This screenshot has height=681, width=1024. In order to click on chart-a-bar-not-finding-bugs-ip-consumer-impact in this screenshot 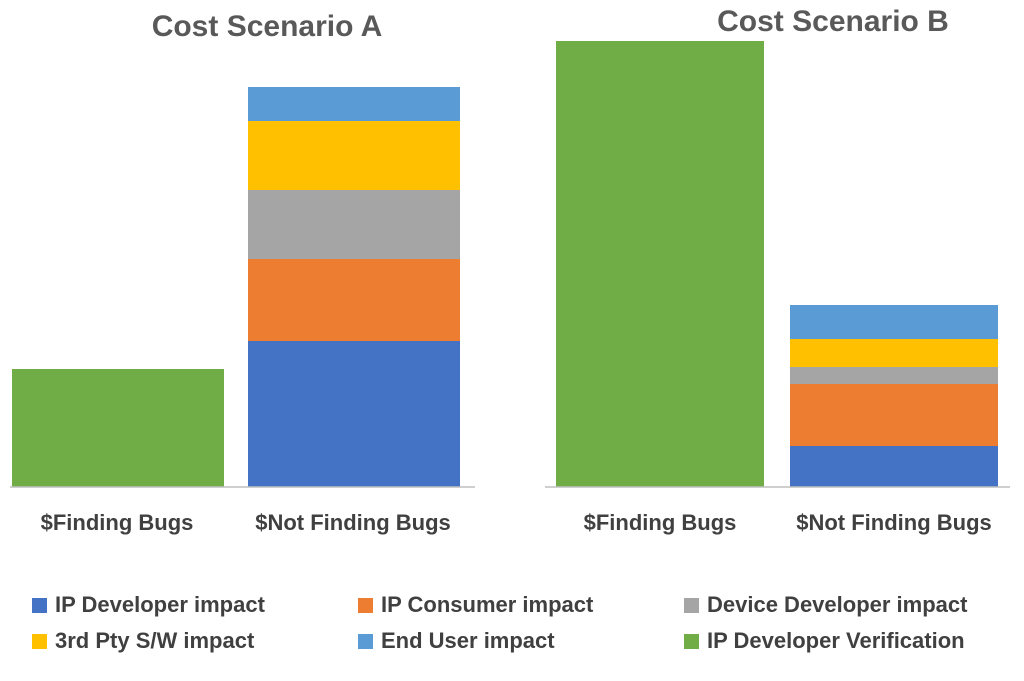, I will do `click(354, 300)`.